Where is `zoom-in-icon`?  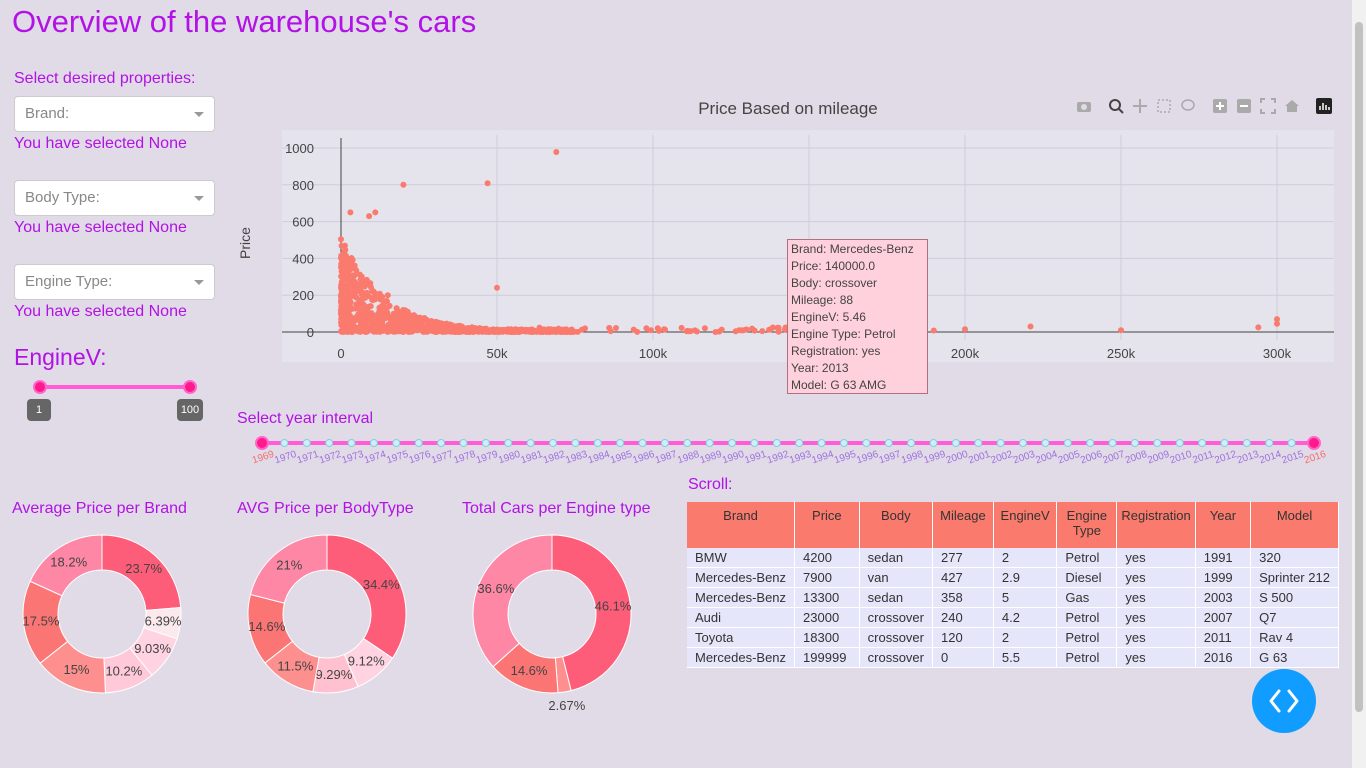 zoom-in-icon is located at coordinates (1220, 106).